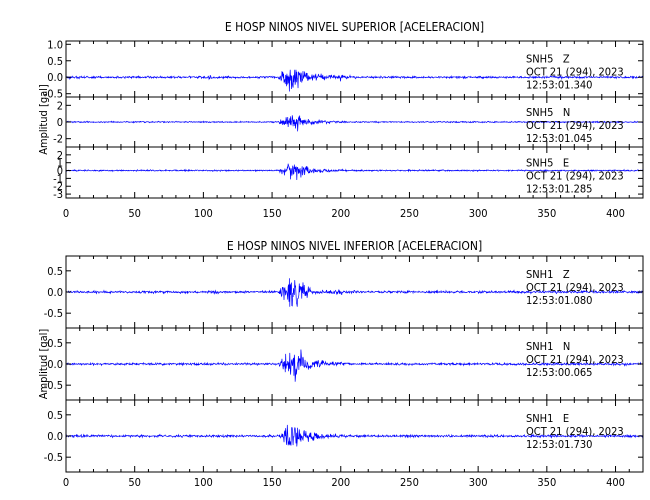 The width and height of the screenshot is (650, 500). I want to click on y-tick-label: 1.0, so click(55, 44).